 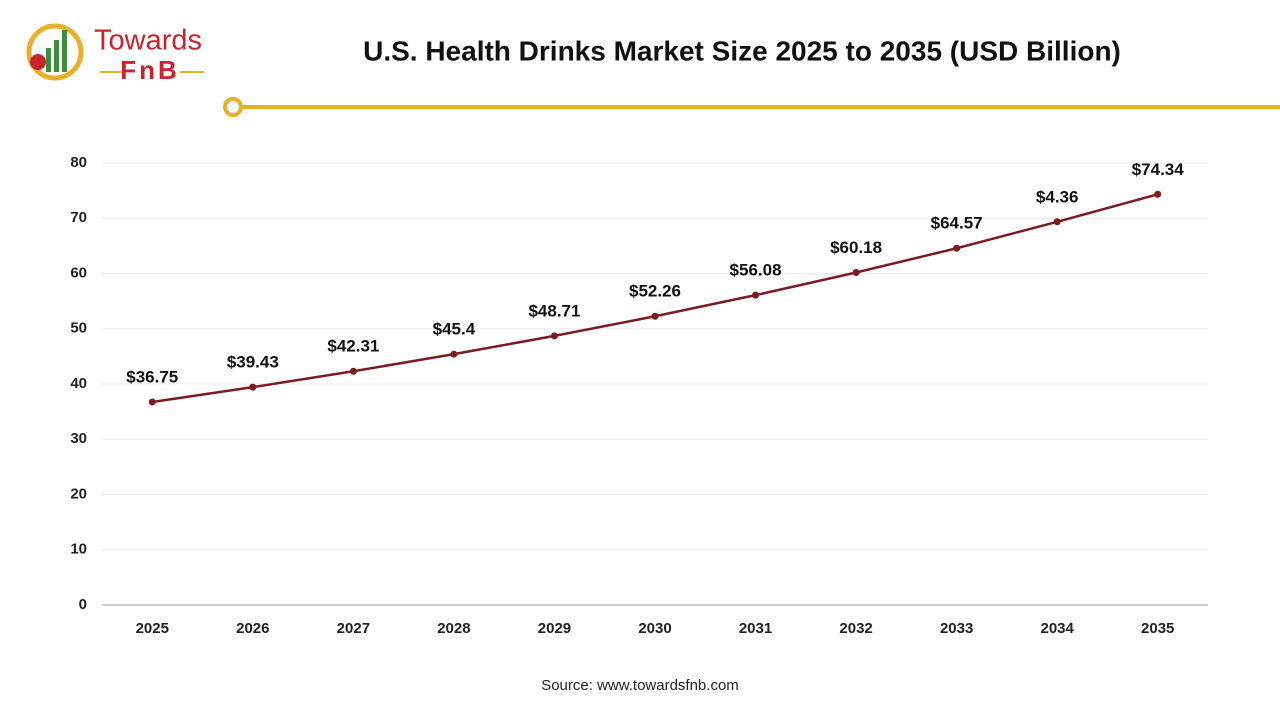 I want to click on source: Source: www.towardsfnb.com, so click(x=640, y=685).